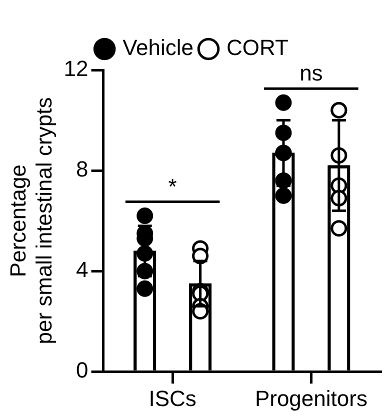 Image resolution: width=390 pixels, height=420 pixels. Describe the element at coordinates (82, 169) in the screenshot. I see `y-tick-label: 8` at that location.